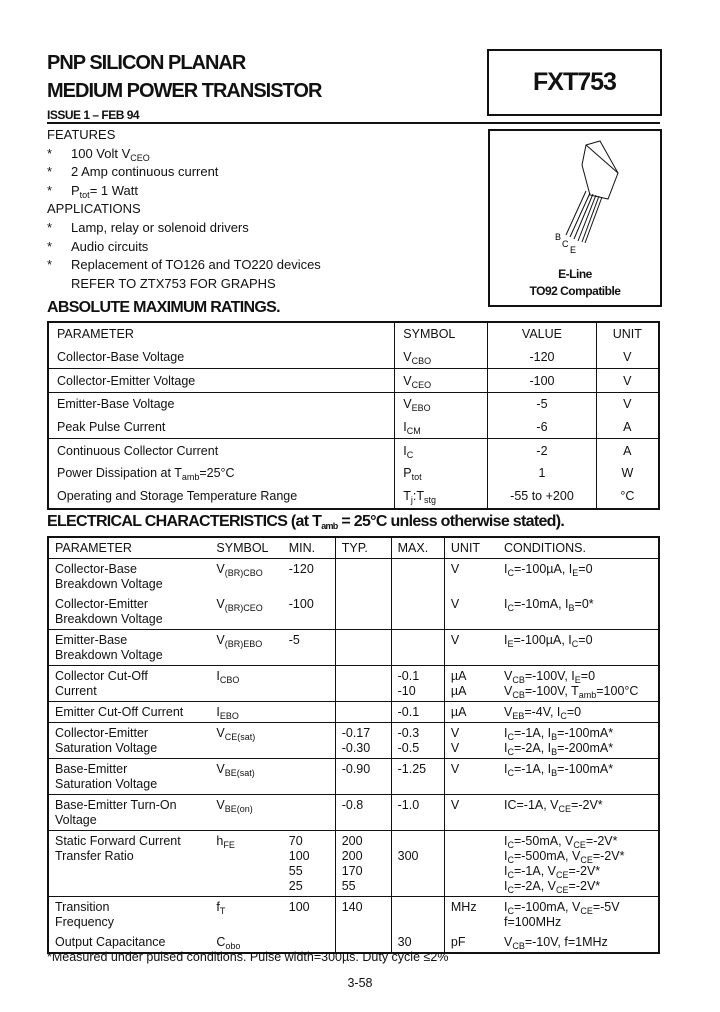 The image size is (720, 1012). What do you see at coordinates (627, 450) in the screenshot?
I see `unit-cell: A` at bounding box center [627, 450].